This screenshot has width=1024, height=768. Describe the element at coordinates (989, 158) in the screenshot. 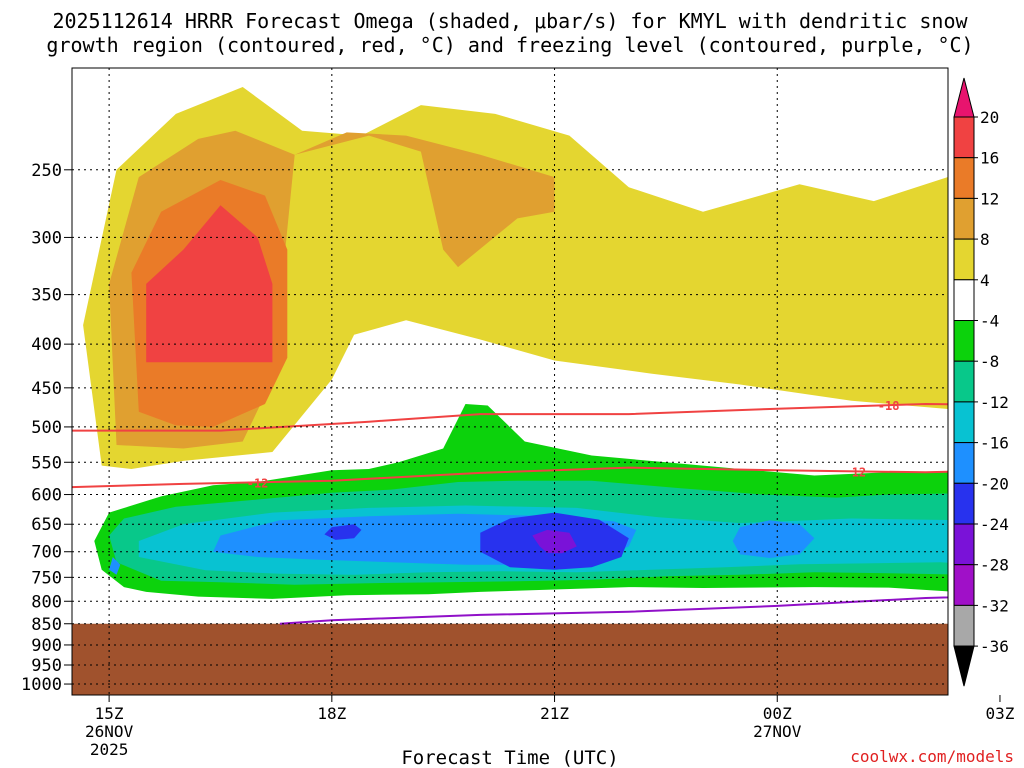

I see `colorbar-label: 16` at that location.